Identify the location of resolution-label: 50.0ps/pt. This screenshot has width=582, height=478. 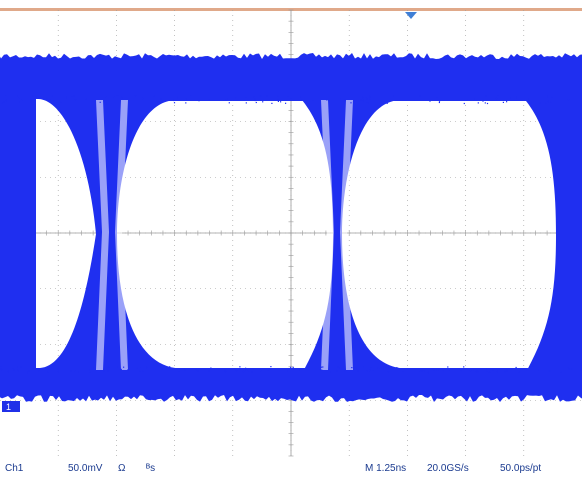
(520, 468).